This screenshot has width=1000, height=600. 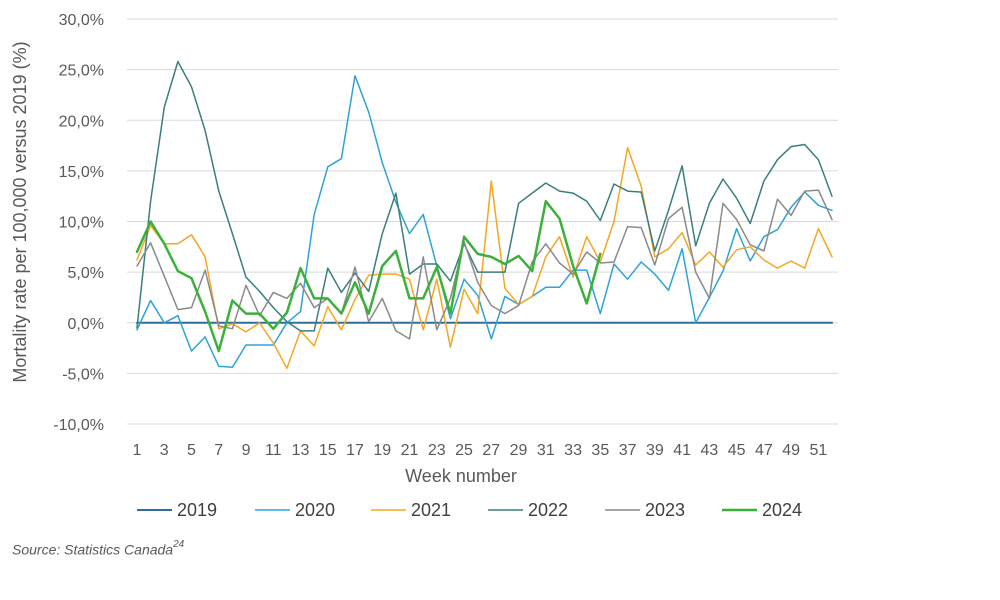 What do you see at coordinates (137, 450) in the screenshot?
I see `x-tick-label: 1` at bounding box center [137, 450].